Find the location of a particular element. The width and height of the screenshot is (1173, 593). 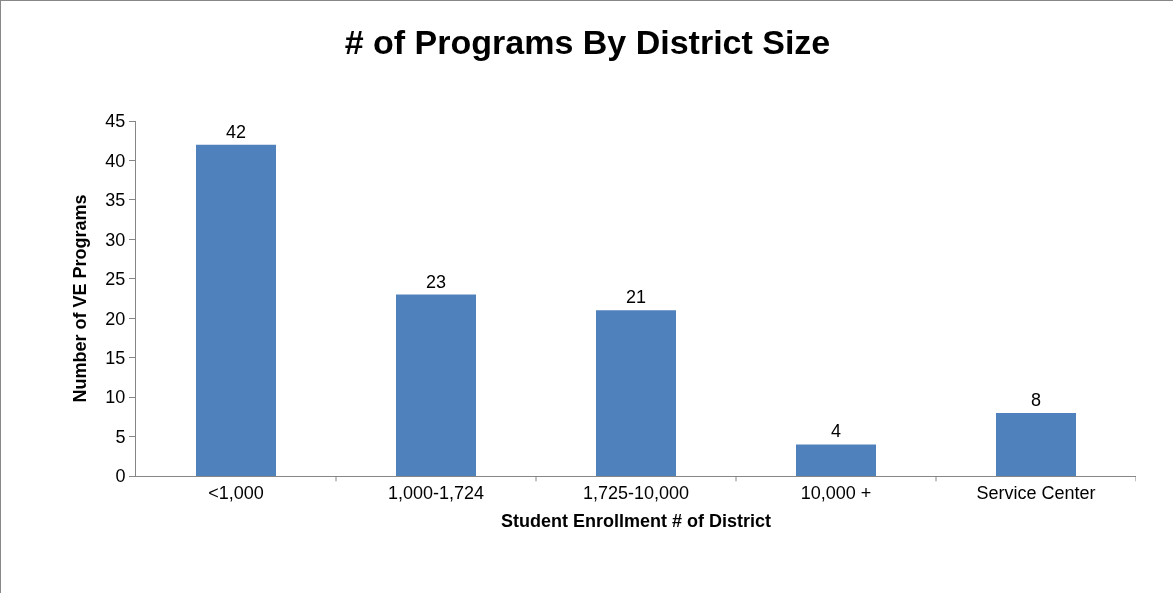

x-tick-label: 1,000-1,724 is located at coordinates (436, 492).